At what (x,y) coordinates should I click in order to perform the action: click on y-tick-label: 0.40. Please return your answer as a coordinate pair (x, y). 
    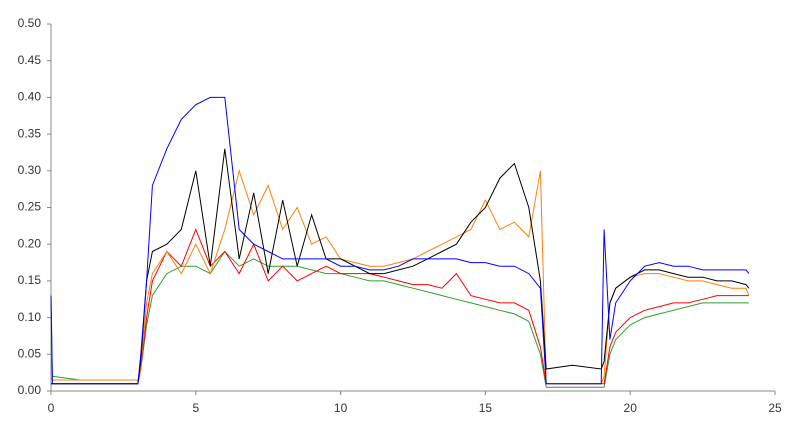
    Looking at the image, I should click on (30, 97).